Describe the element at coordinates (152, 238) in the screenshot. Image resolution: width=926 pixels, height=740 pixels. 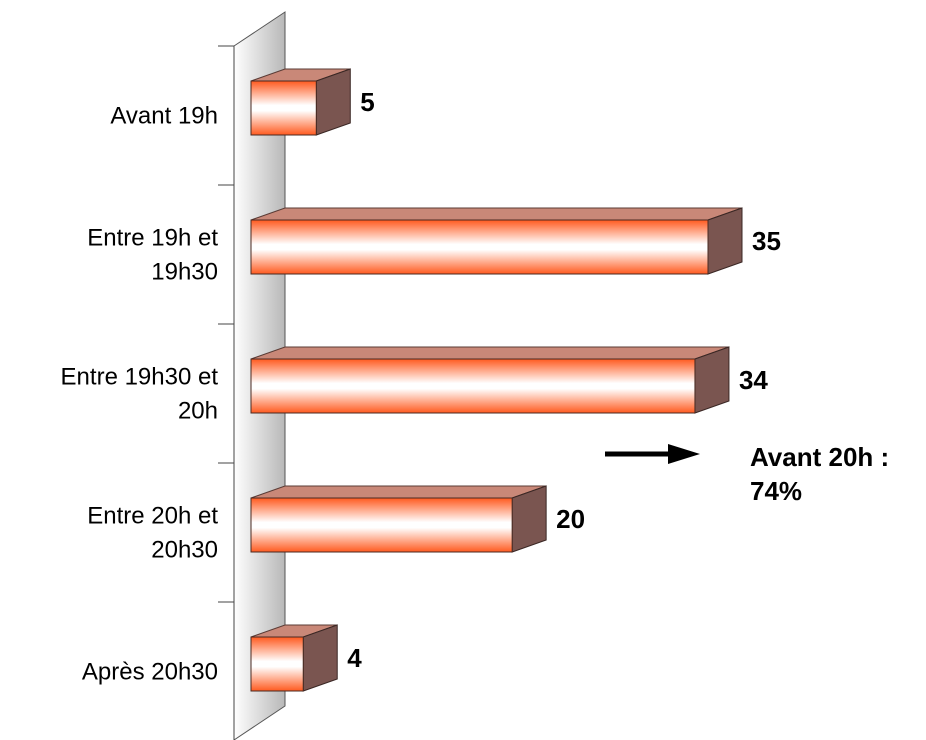
I see `category-label-line: Entre 19h et` at that location.